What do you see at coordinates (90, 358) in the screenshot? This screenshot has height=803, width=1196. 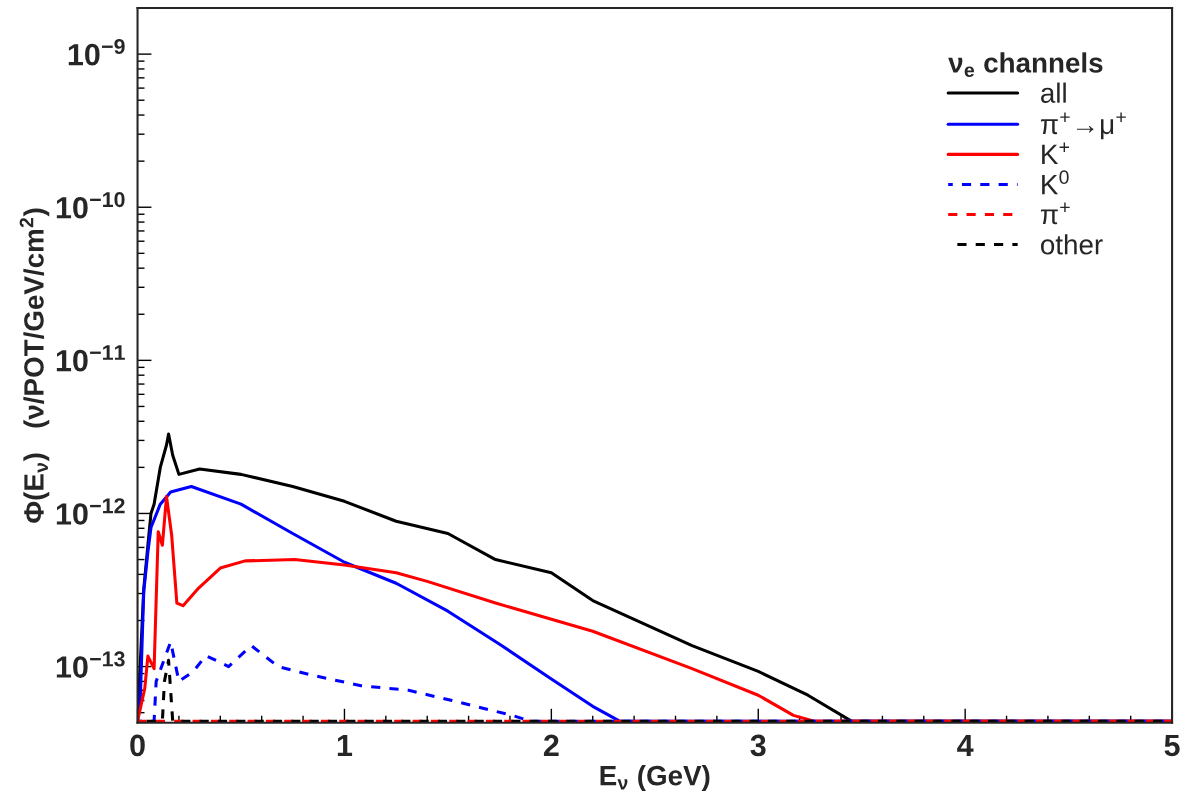 I see `y-tick-label: 10$^{−11}$` at bounding box center [90, 358].